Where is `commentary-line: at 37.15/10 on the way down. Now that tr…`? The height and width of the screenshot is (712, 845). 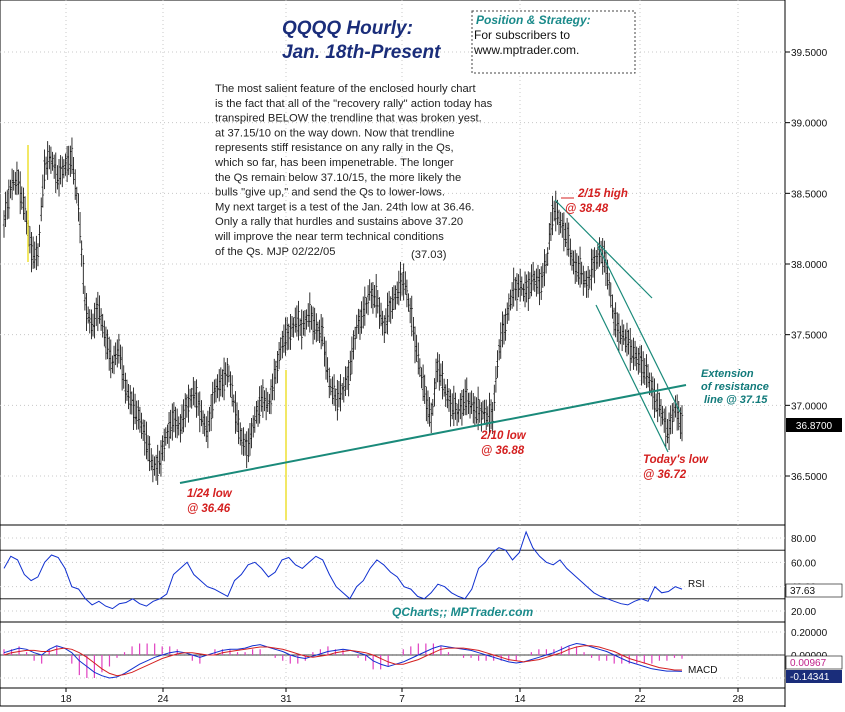
commentary-line: at 37.15/10 on the way down. Now that tr… is located at coordinates (334, 133).